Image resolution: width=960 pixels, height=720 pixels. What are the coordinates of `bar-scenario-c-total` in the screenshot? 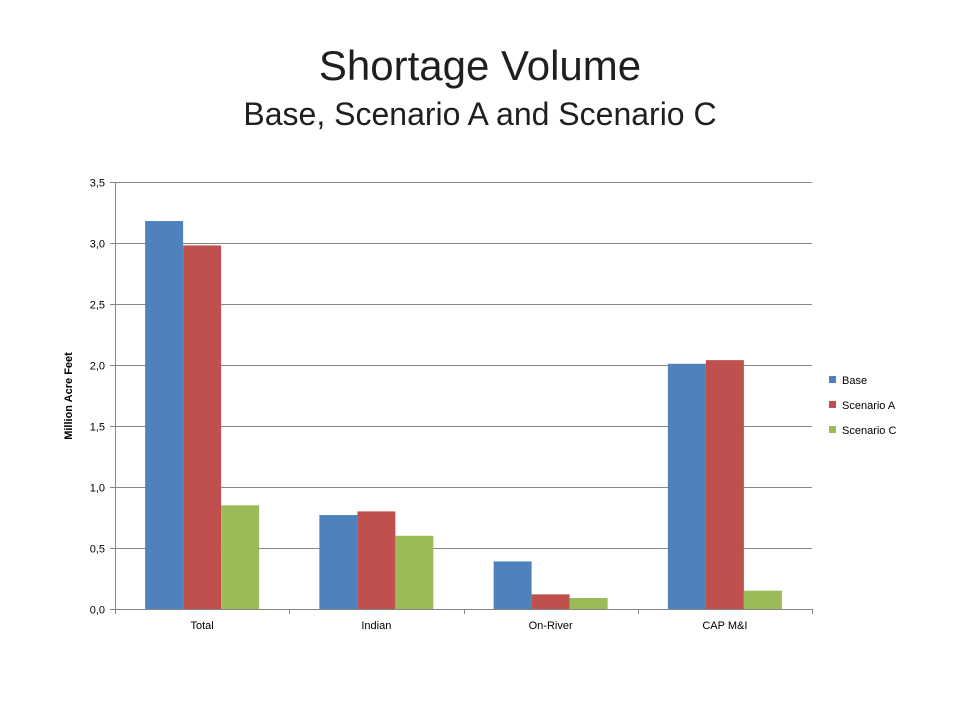 It's located at (240, 557).